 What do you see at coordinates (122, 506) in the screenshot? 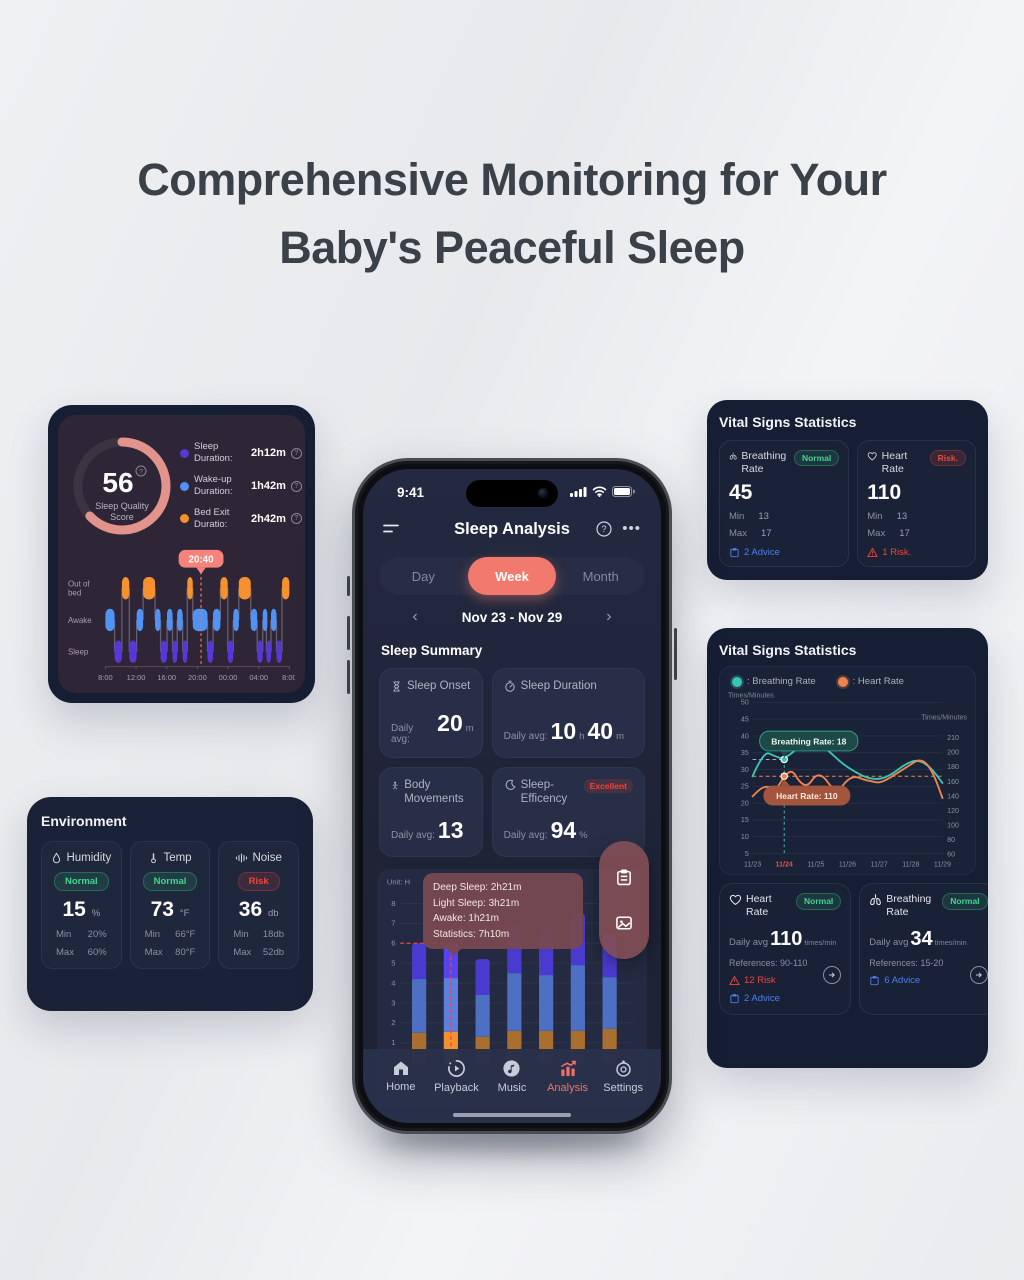
I see `score-caption-1: Sleep Quality` at bounding box center [122, 506].